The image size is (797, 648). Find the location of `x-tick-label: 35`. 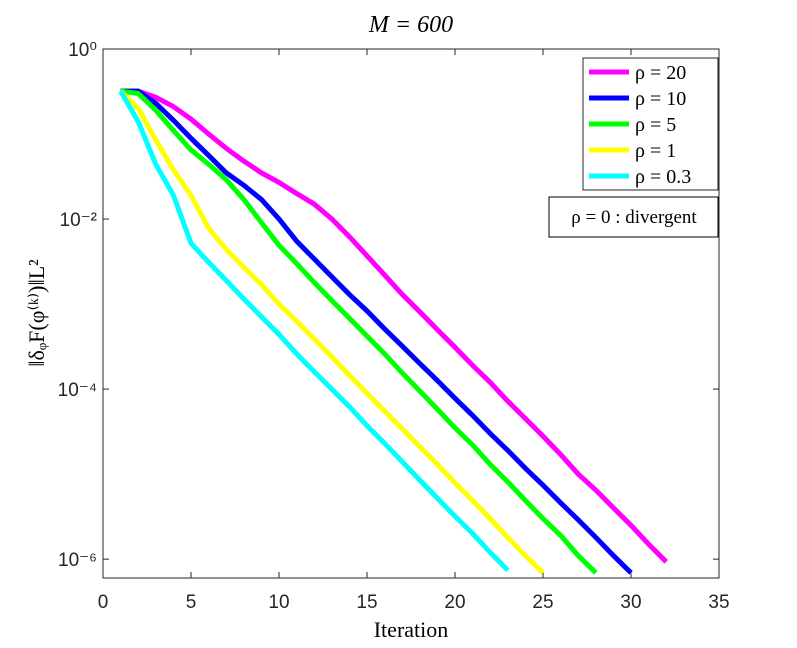

x-tick-label: 35 is located at coordinates (718, 602).